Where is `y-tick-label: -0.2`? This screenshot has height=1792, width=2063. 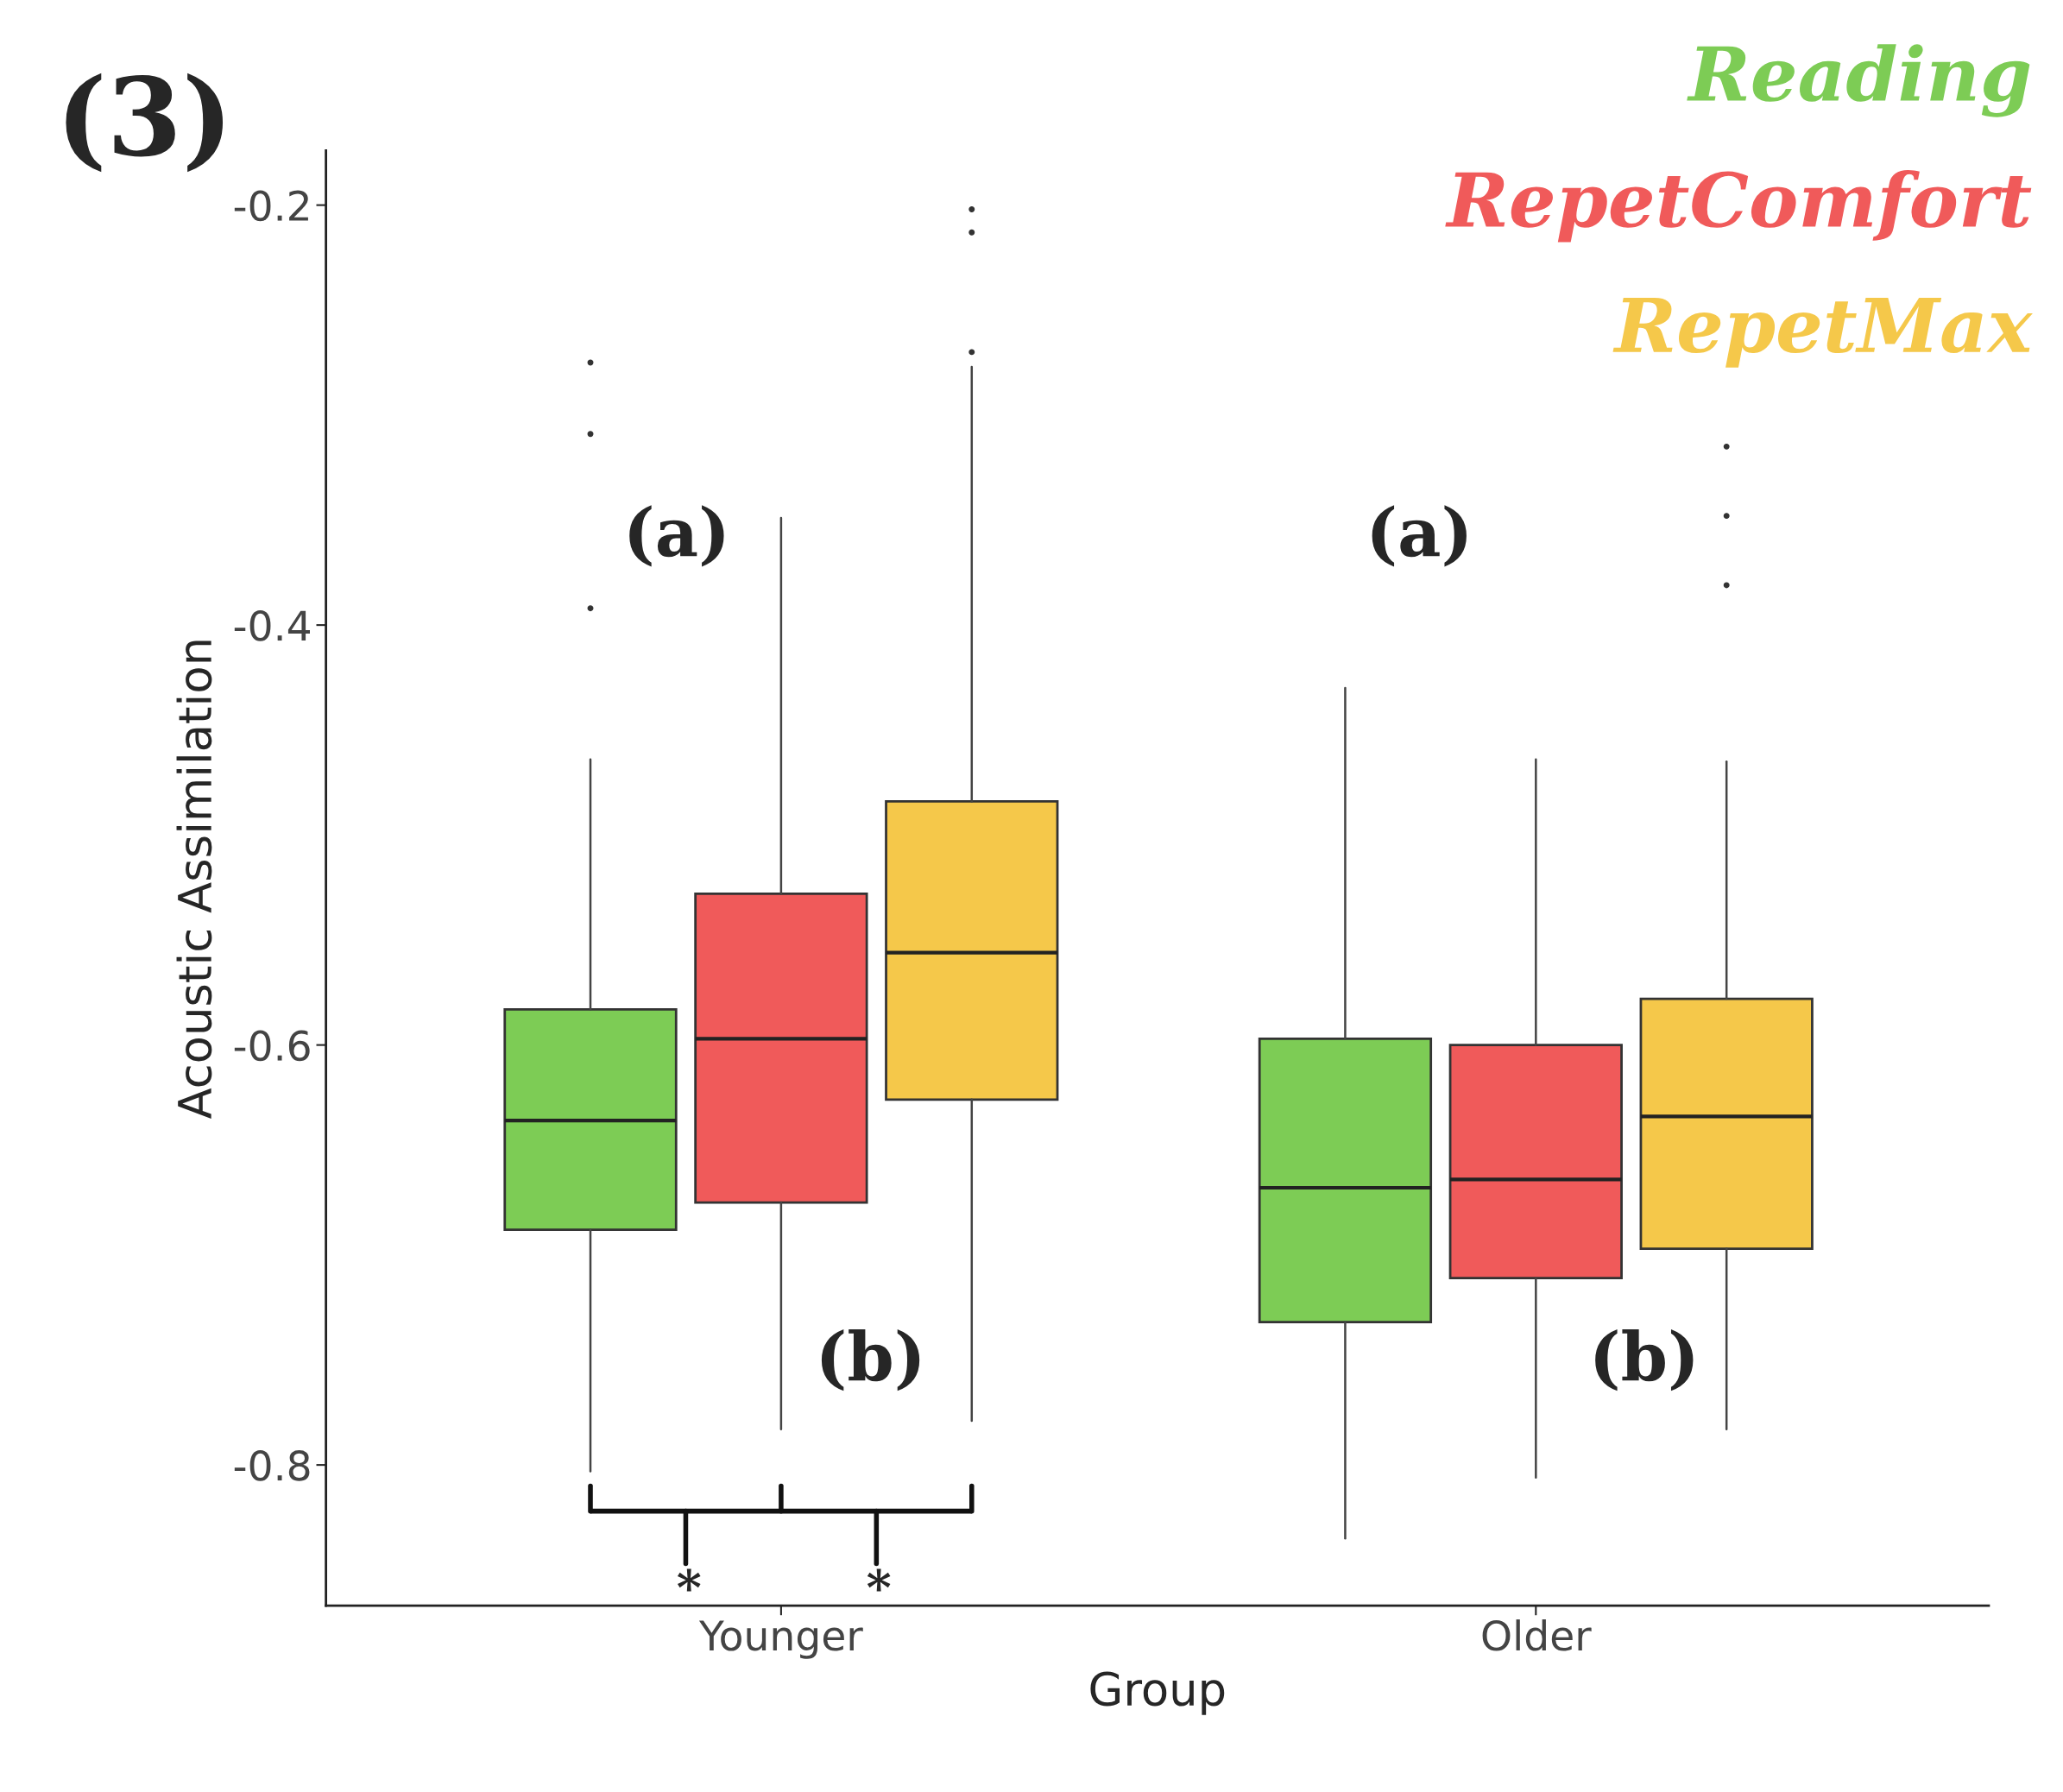
y-tick-label: -0.2 is located at coordinates (271, 206).